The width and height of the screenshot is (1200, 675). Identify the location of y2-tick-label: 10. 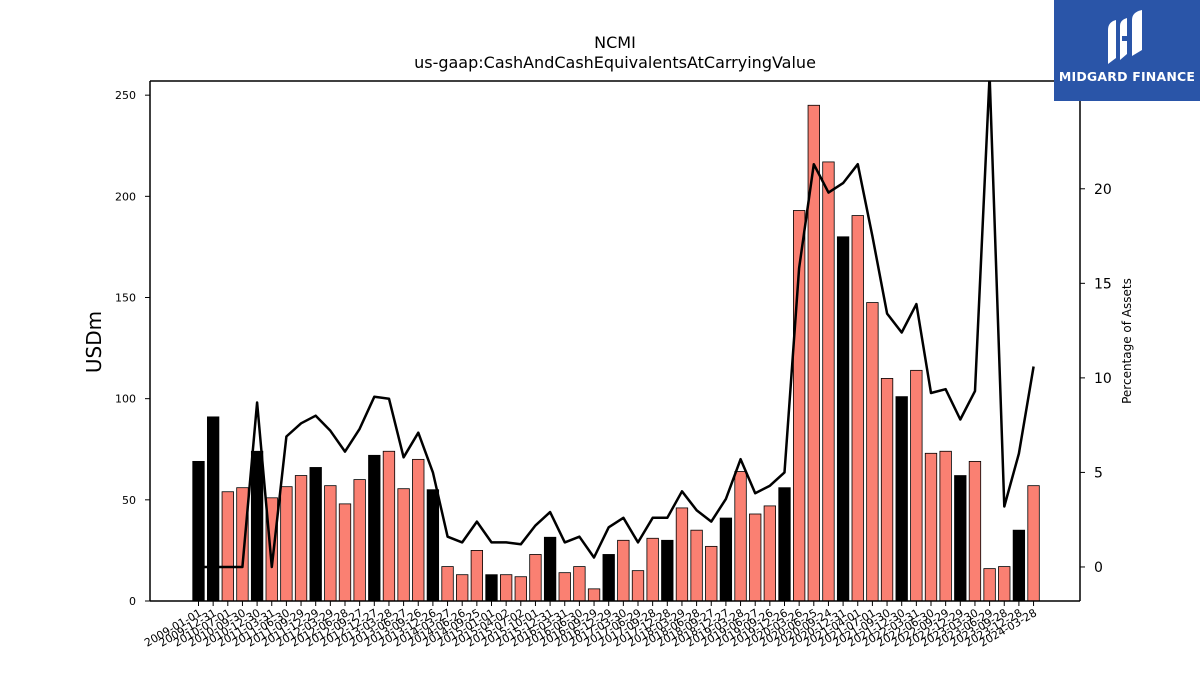
(1103, 379).